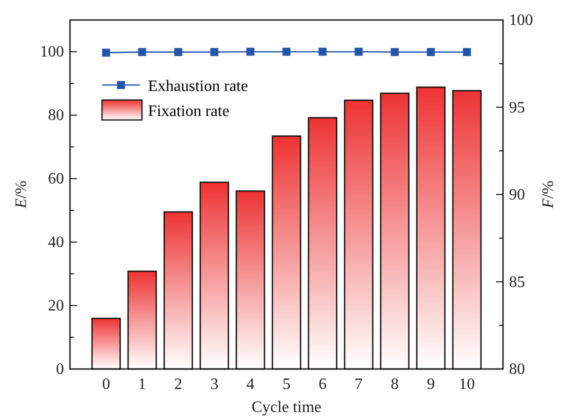 This screenshot has height=419, width=561. What do you see at coordinates (521, 20) in the screenshot?
I see `y2-tick-label: 100` at bounding box center [521, 20].